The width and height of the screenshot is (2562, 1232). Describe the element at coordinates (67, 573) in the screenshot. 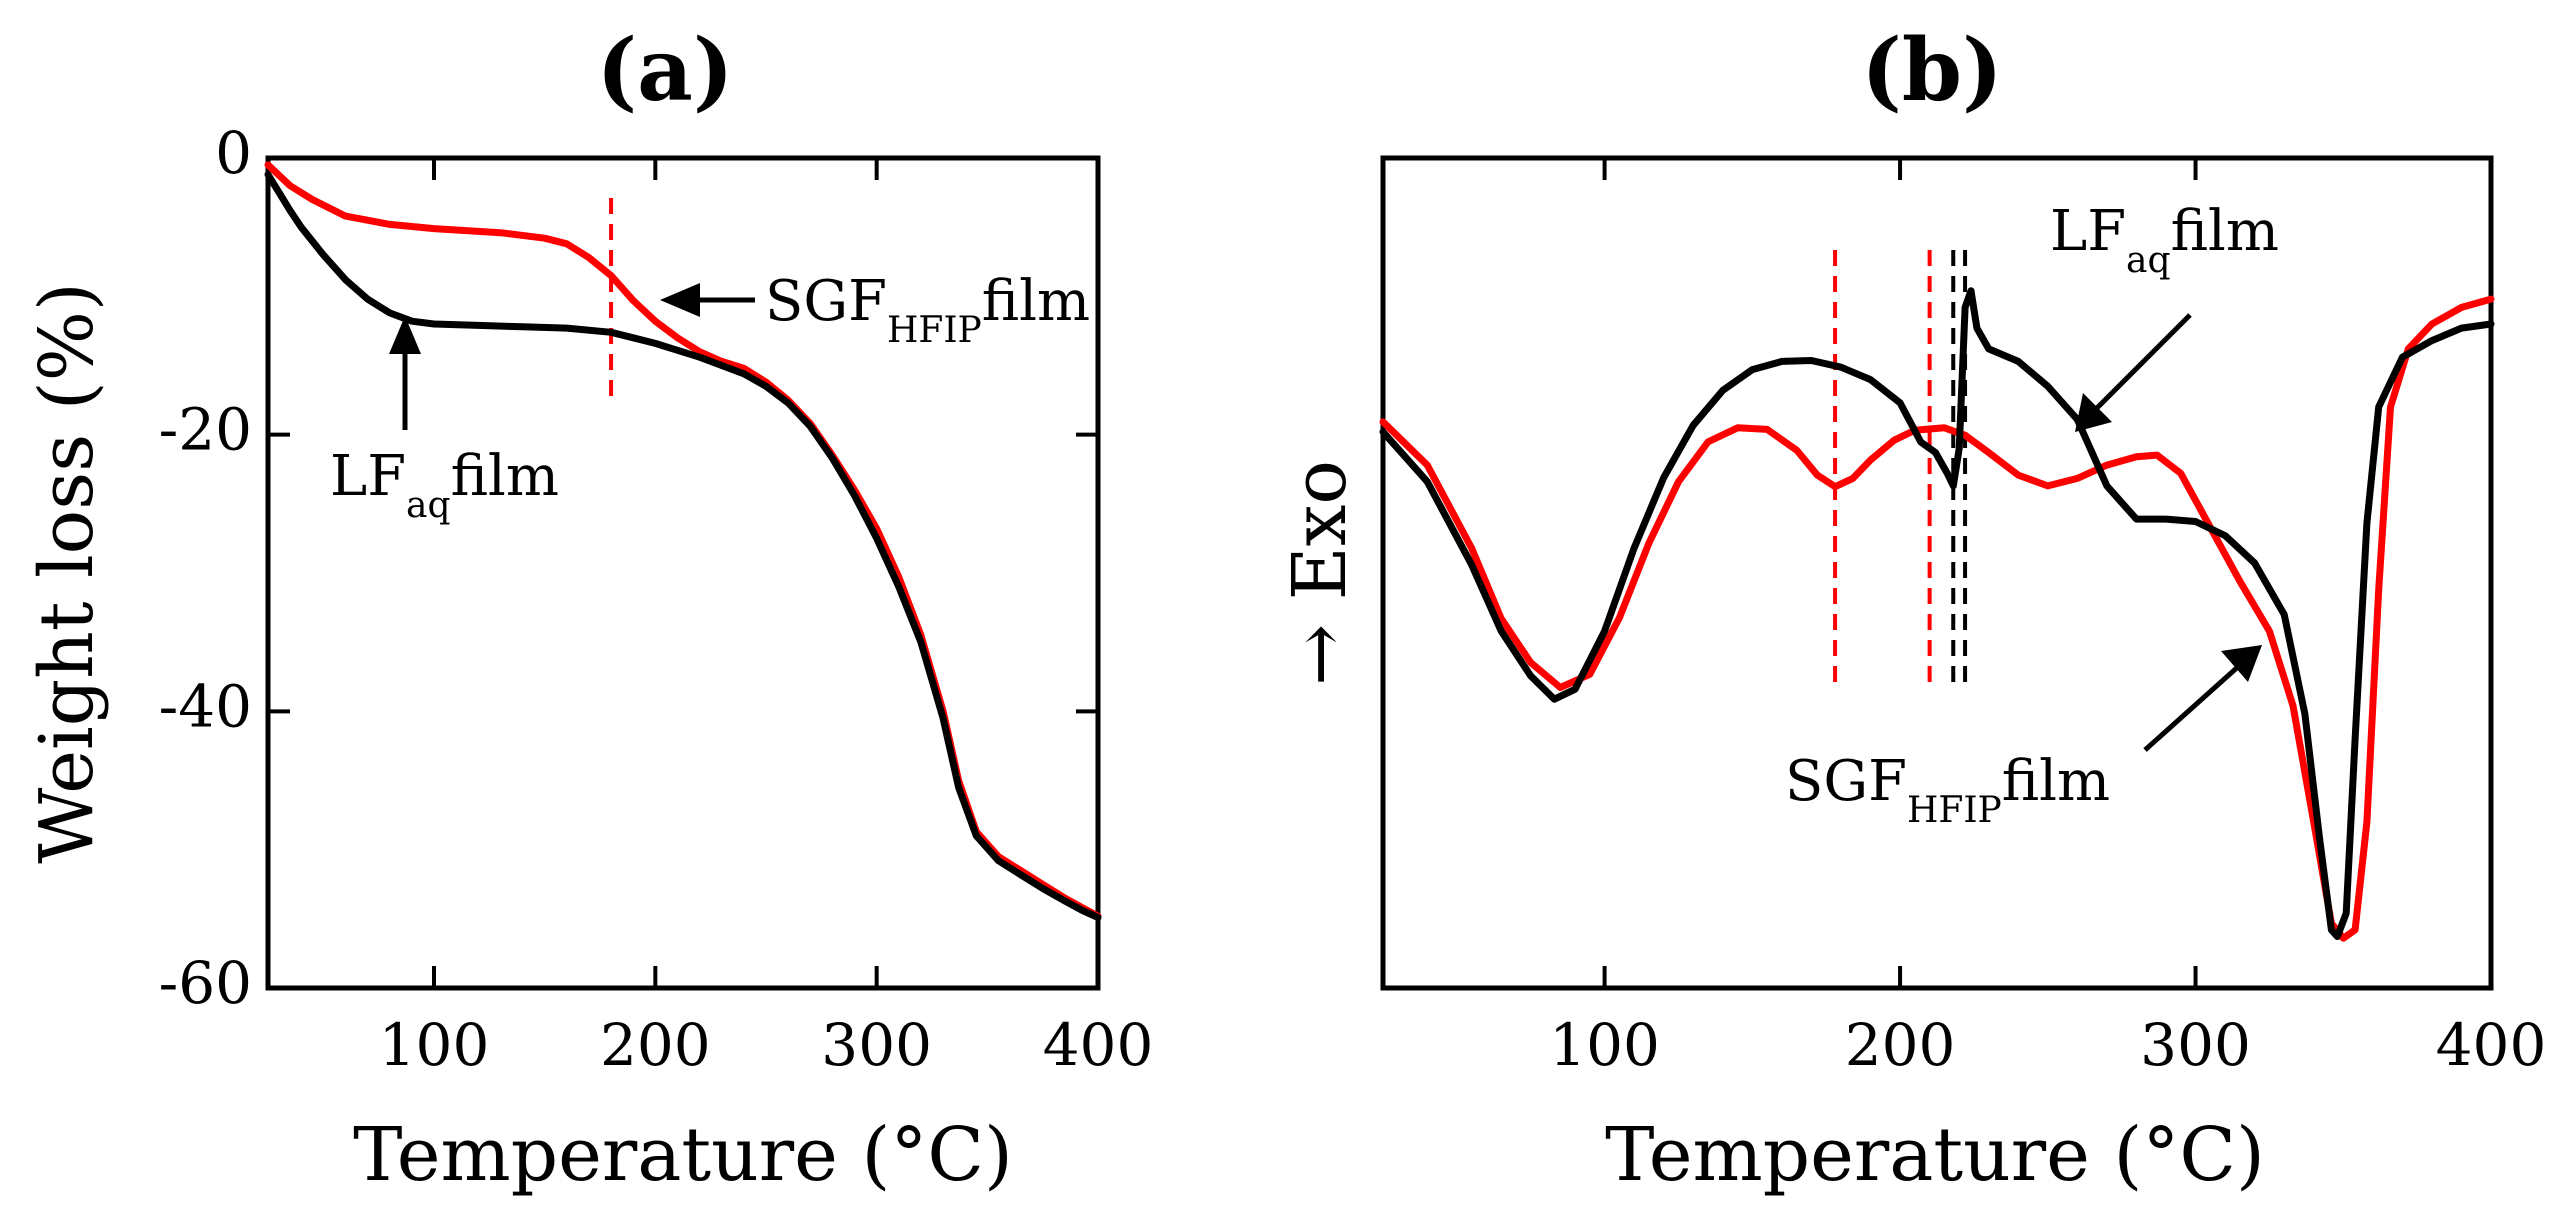

I see `panel-a-y-axis-title: Weight loss (%)` at that location.